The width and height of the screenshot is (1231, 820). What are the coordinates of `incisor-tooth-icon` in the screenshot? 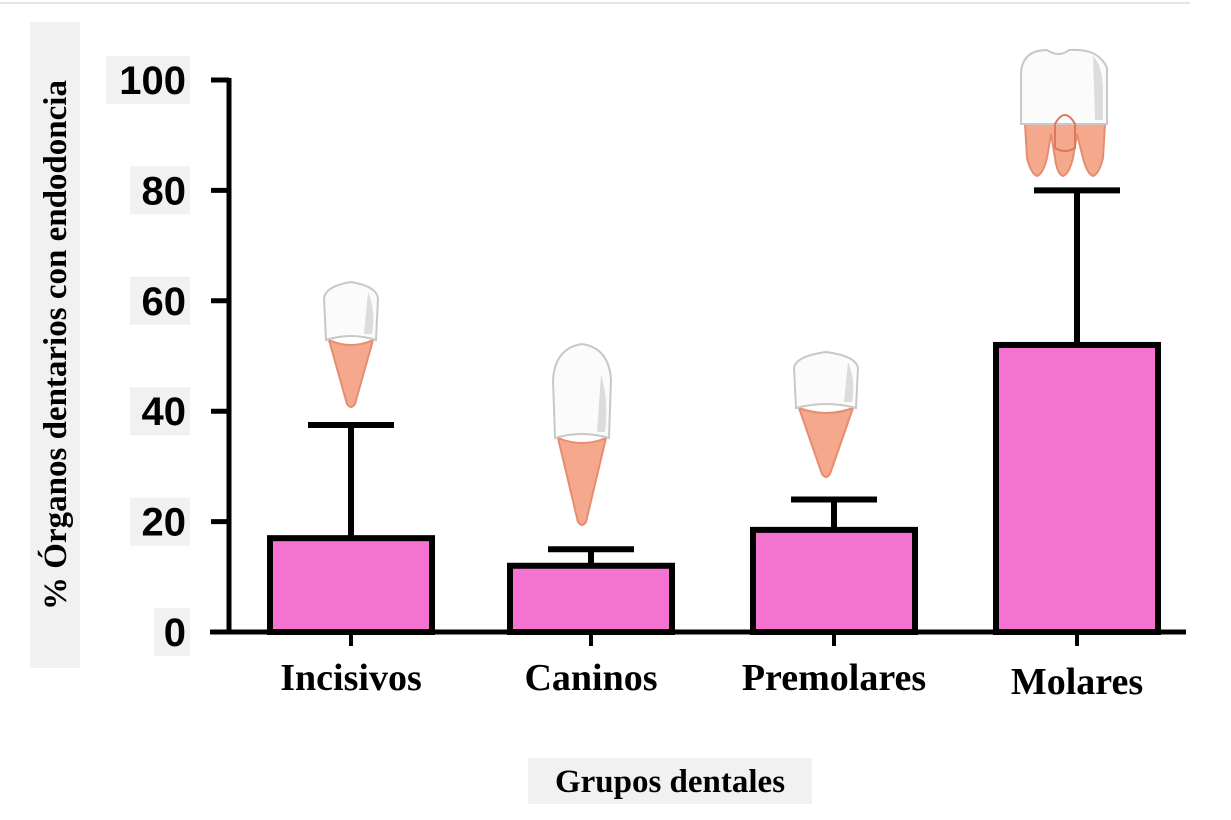 It's located at (351, 344).